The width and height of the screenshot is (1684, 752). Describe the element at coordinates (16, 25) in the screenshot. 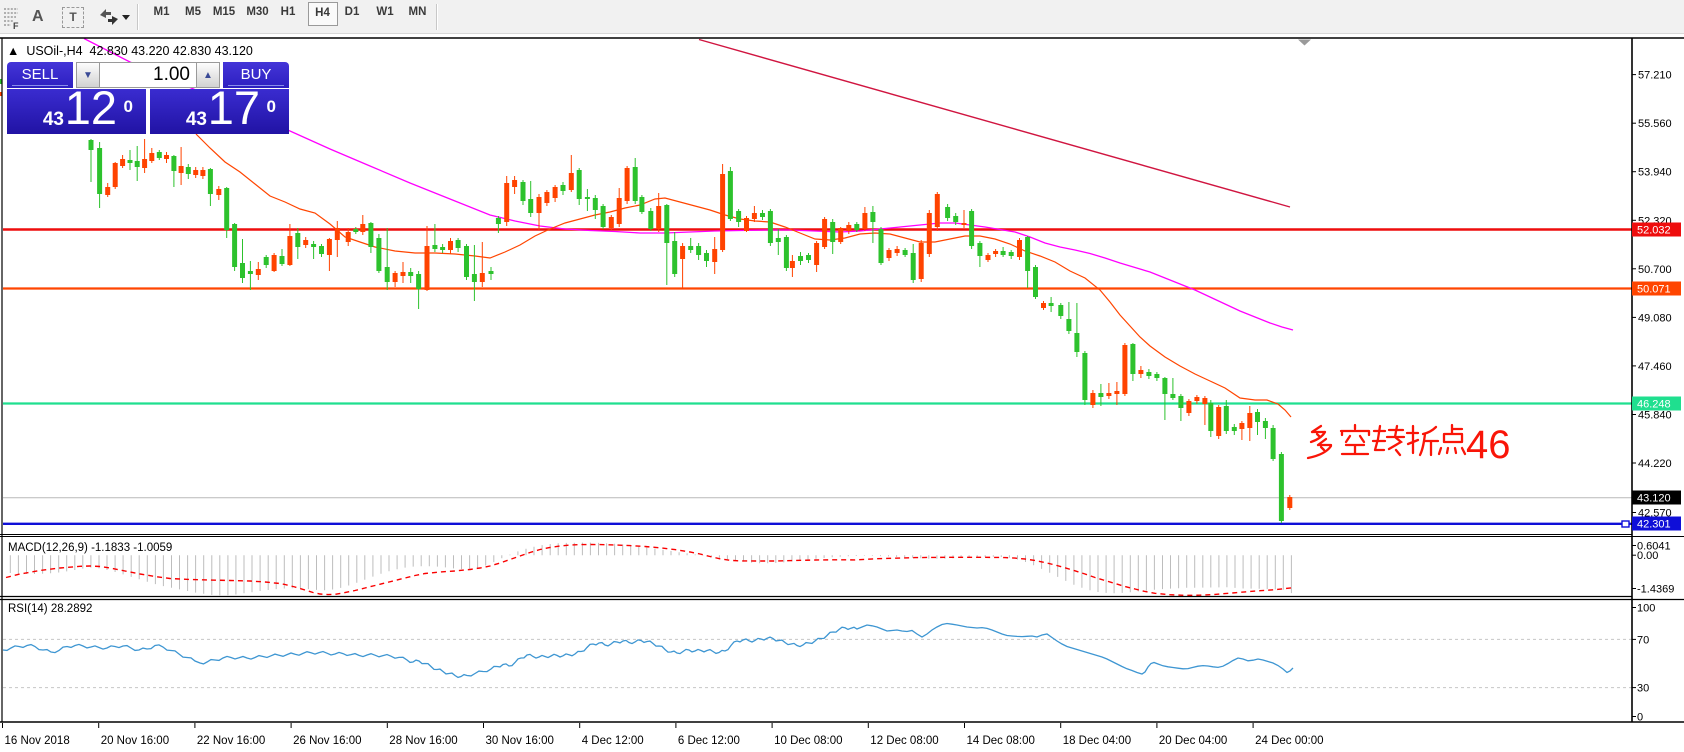

I see `svg-text: F` at that location.